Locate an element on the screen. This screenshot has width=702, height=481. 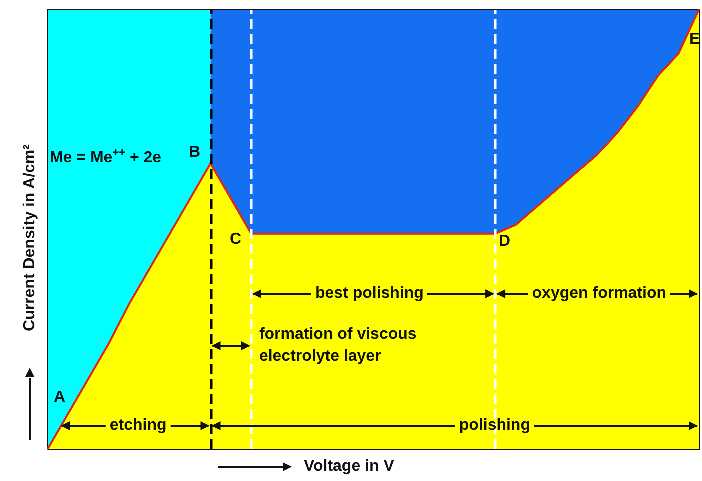
annotation: D is located at coordinates (505, 242).